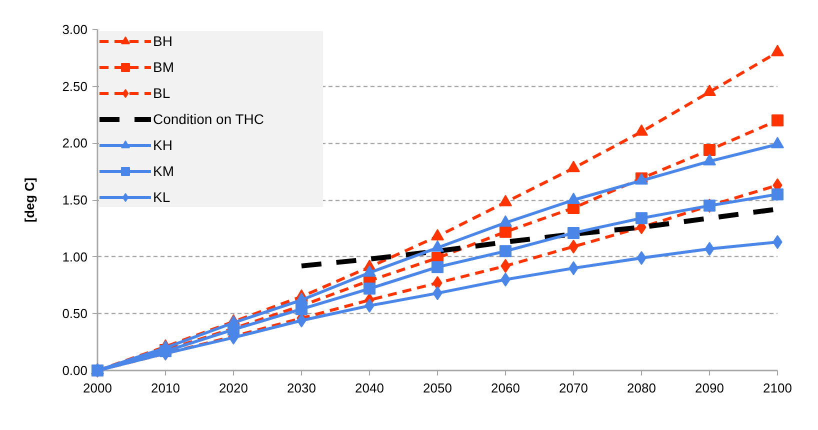  I want to click on legend-label: BL, so click(162, 93).